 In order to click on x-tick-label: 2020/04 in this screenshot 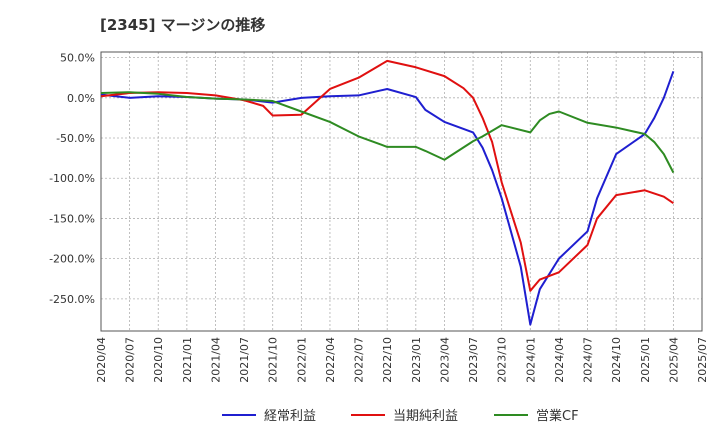, I will do `click(101, 360)`.